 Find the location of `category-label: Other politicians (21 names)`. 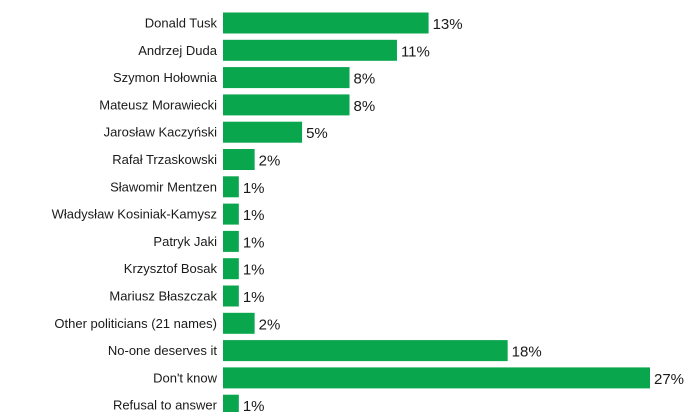

category-label: Other politicians (21 names) is located at coordinates (135, 323).